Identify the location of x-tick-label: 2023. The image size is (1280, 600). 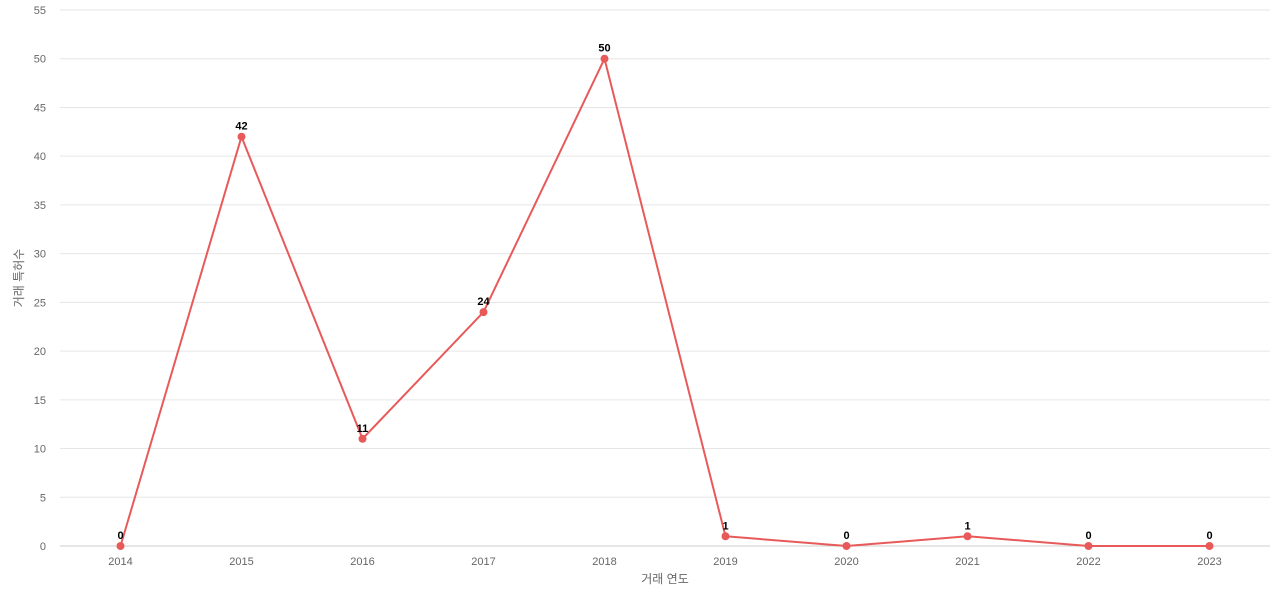
(1209, 562).